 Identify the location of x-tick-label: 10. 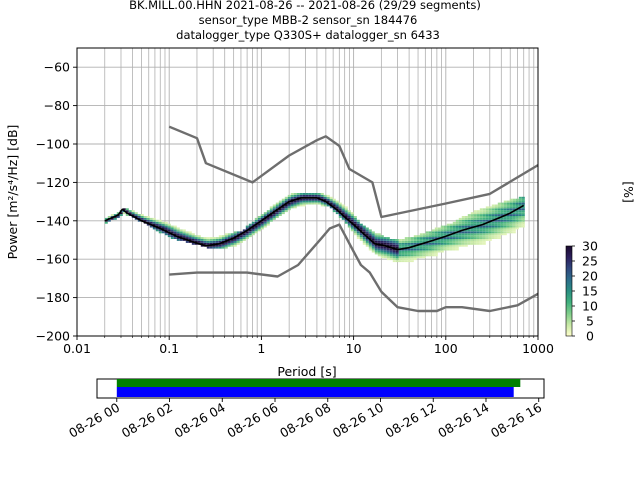
(354, 348).